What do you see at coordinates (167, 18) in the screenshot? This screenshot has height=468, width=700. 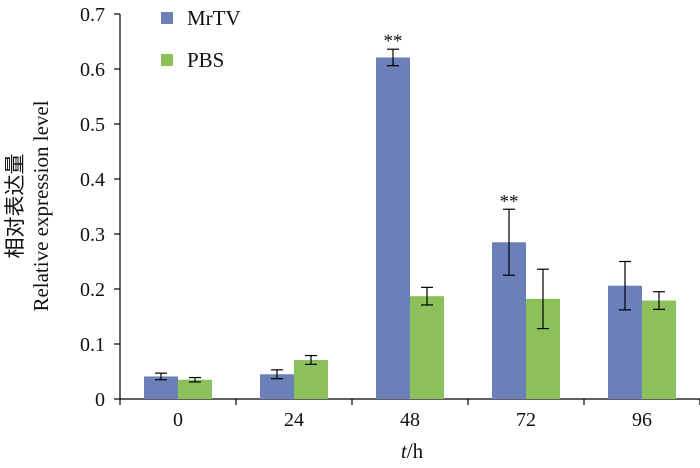 I see `legend-swatch-mrtv` at bounding box center [167, 18].